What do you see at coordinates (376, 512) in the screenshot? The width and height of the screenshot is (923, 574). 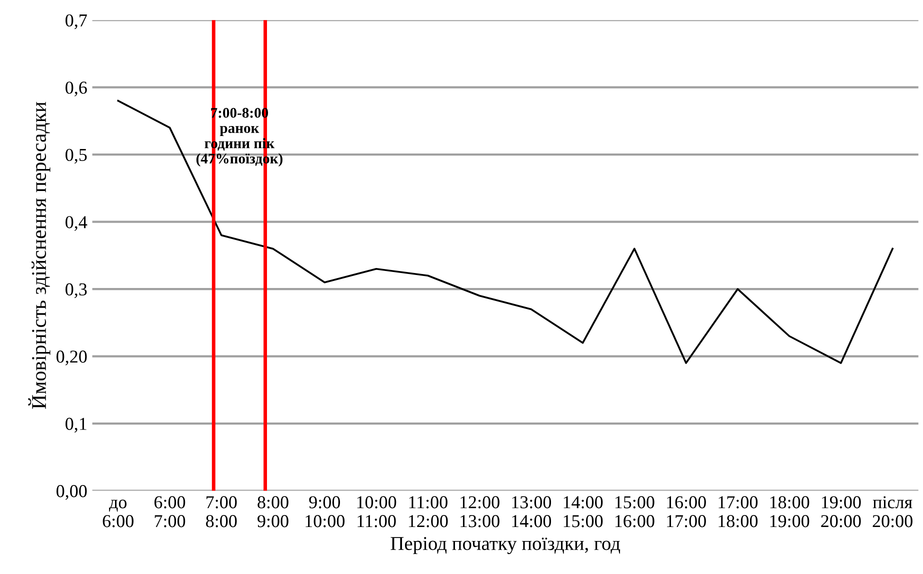 I see `x-tick-label: 10:00 11:00` at bounding box center [376, 512].